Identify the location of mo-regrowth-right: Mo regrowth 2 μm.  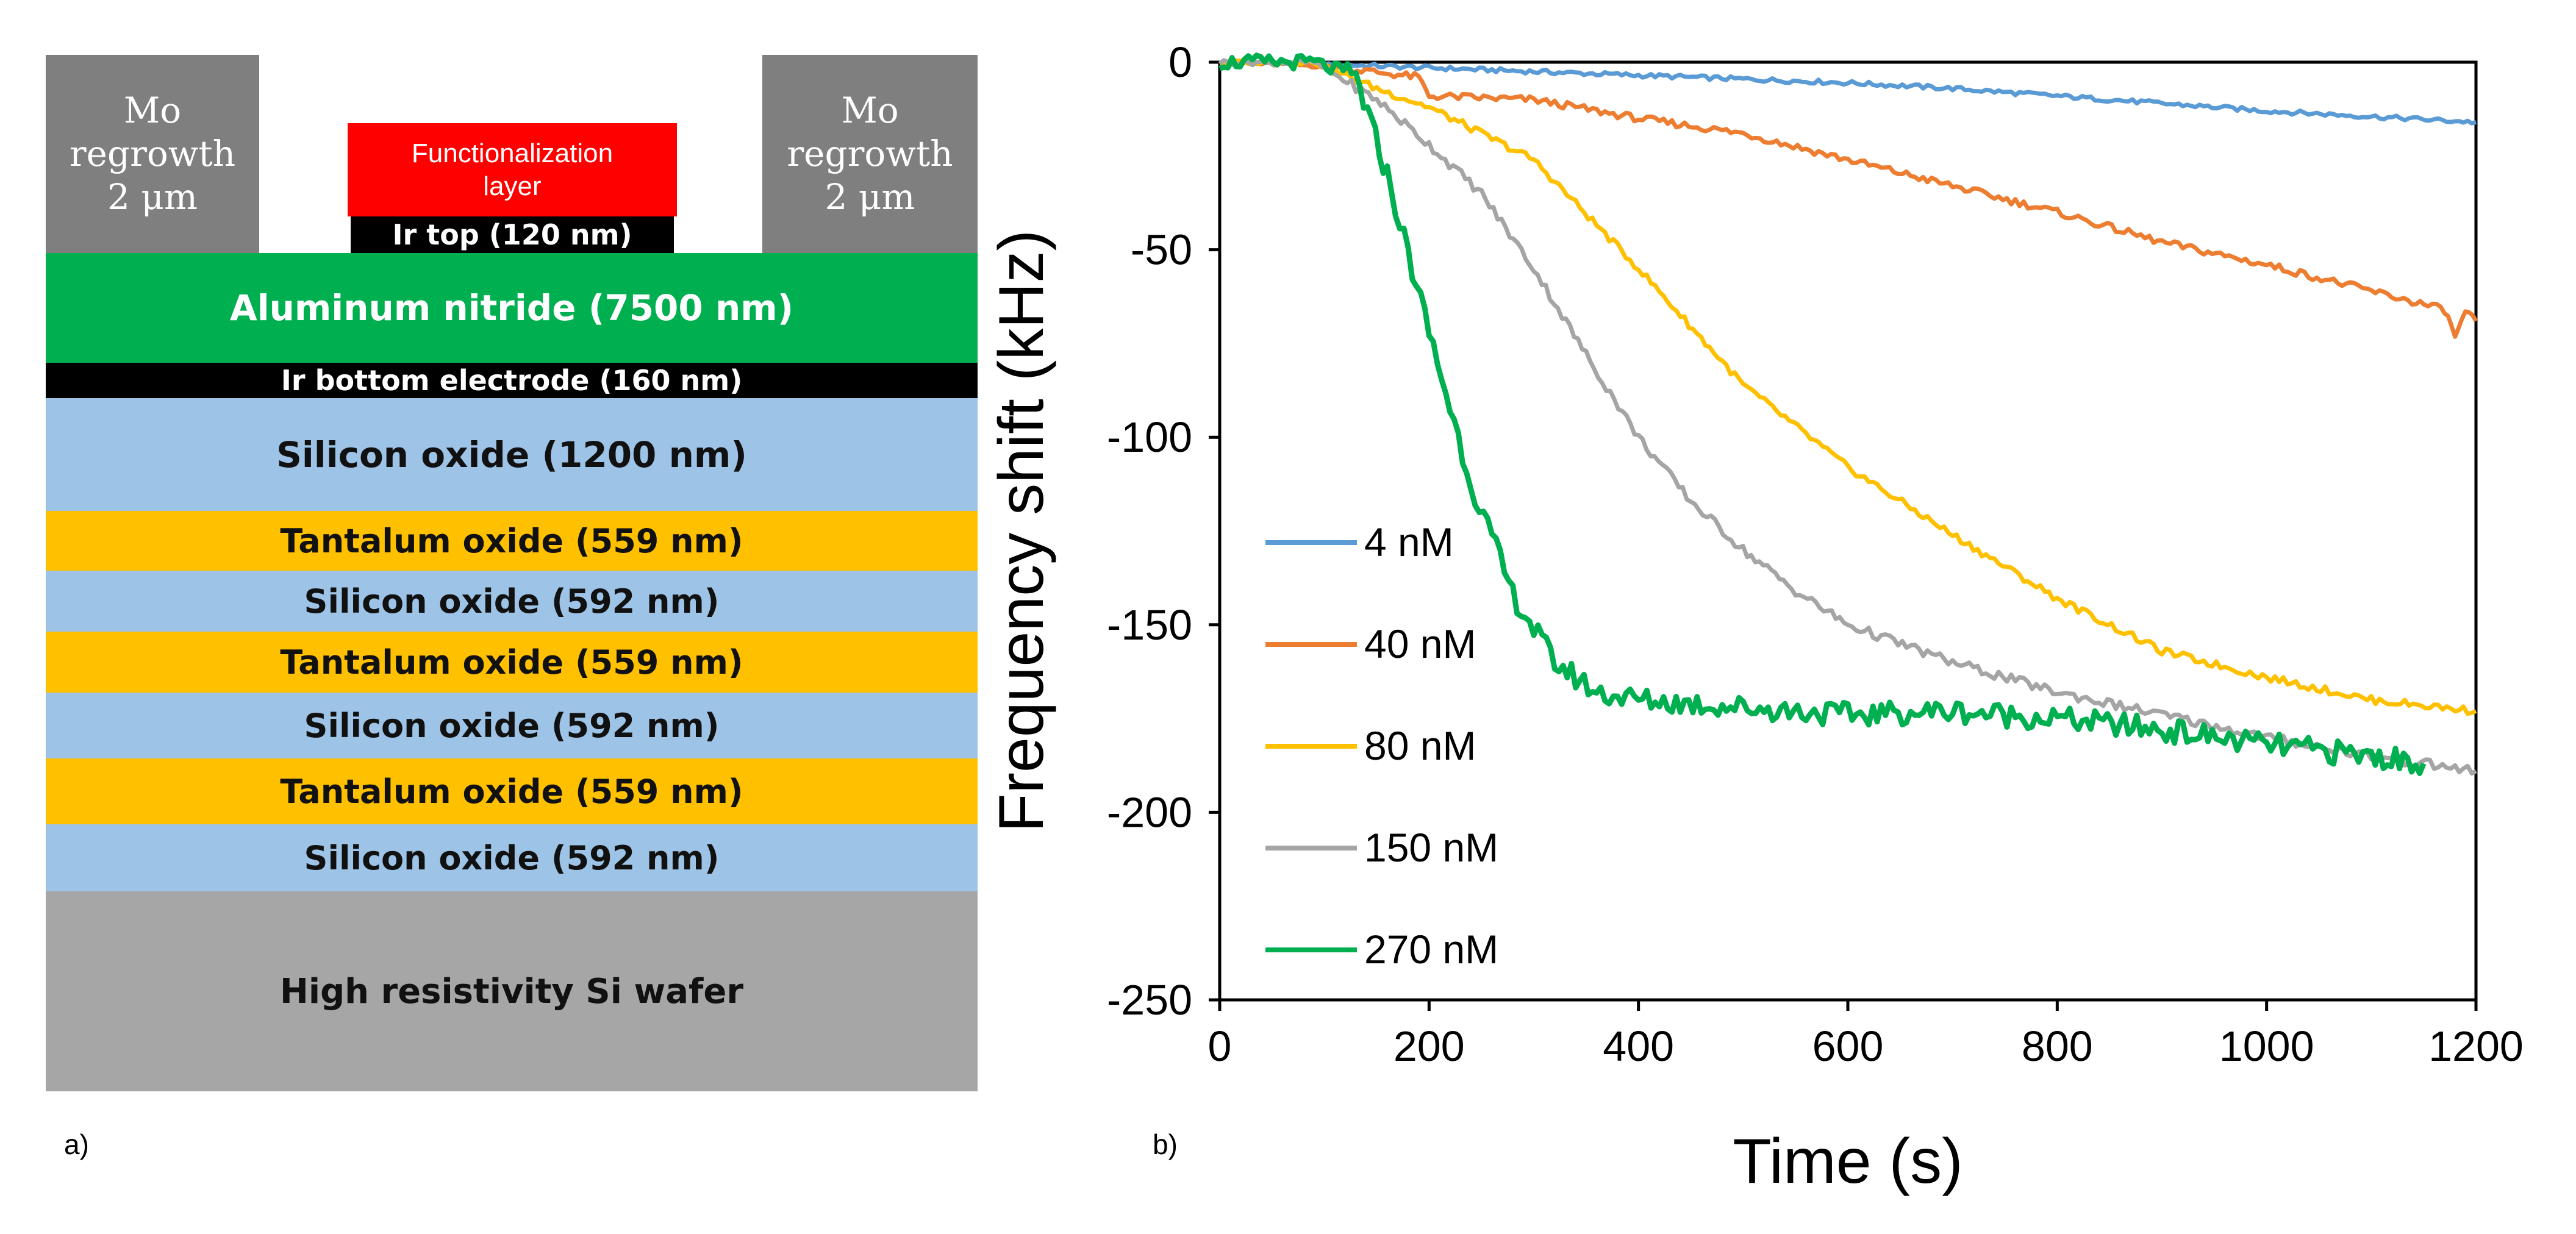
(870, 154).